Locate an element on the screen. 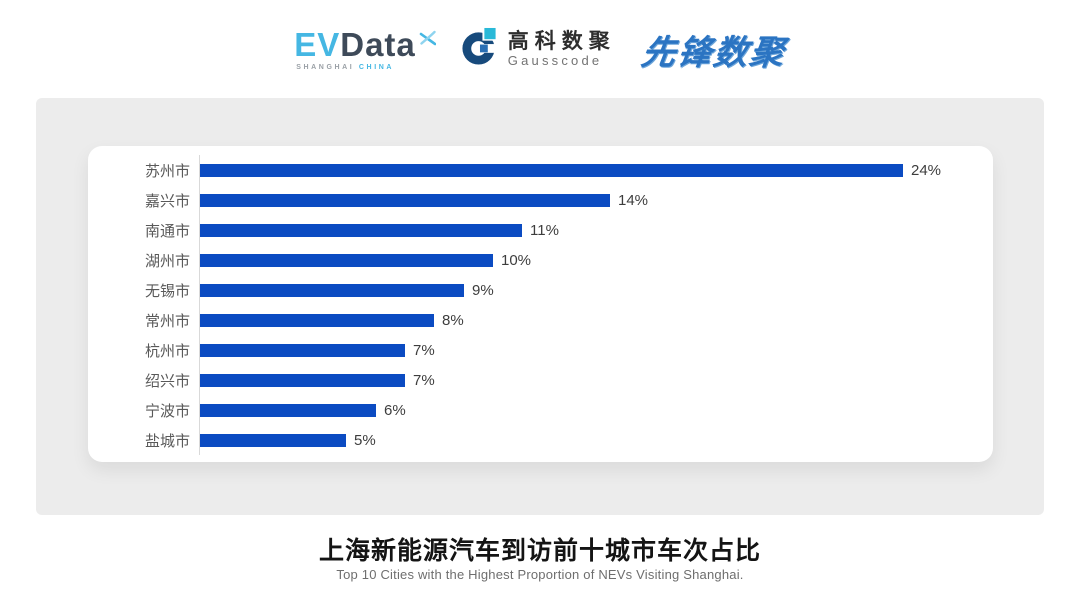 Image resolution: width=1080 pixels, height=608 pixels. chart-row: 苏州市 24% is located at coordinates (540, 170).